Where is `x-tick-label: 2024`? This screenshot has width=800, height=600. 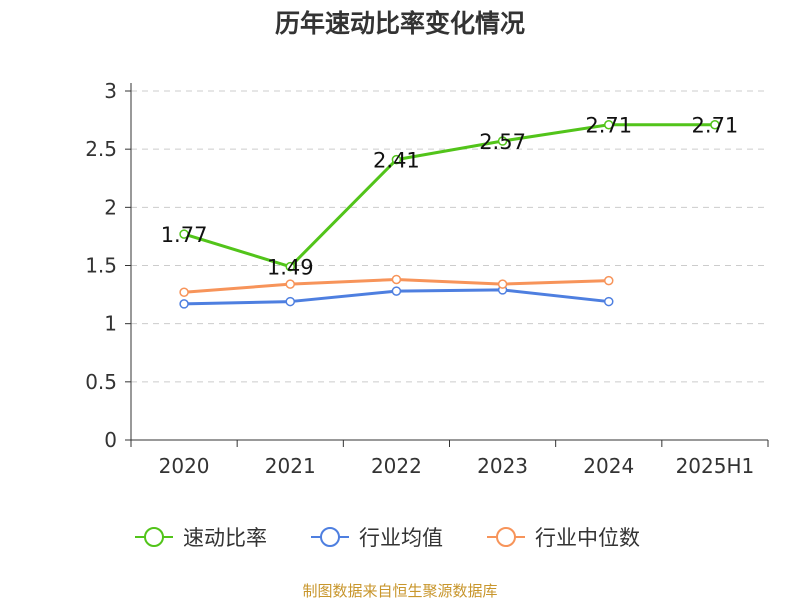
x-tick-label: 2024 is located at coordinates (608, 466).